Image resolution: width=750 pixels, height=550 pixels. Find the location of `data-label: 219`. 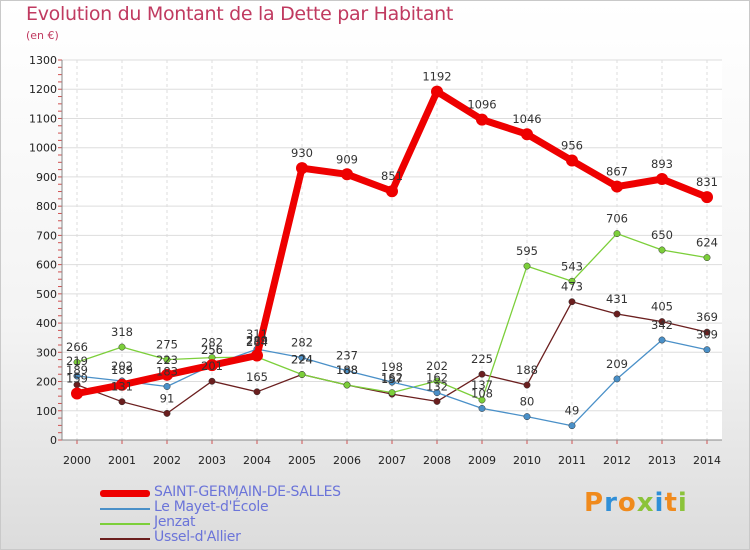

data-label: 219 is located at coordinates (77, 361).